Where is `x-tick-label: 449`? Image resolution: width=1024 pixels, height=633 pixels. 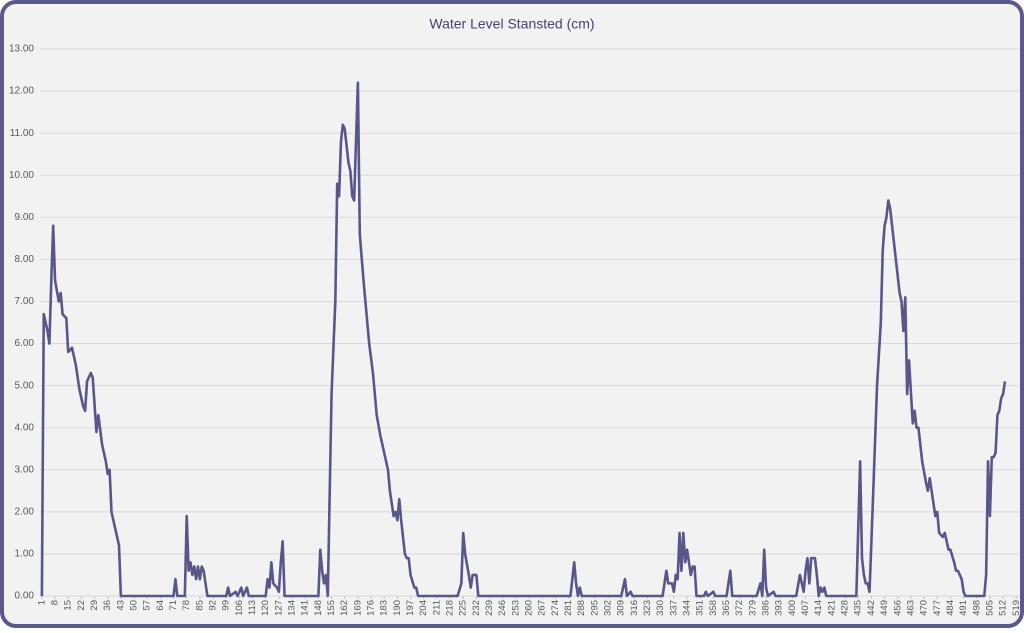 x-tick-label: 449 is located at coordinates (884, 608).